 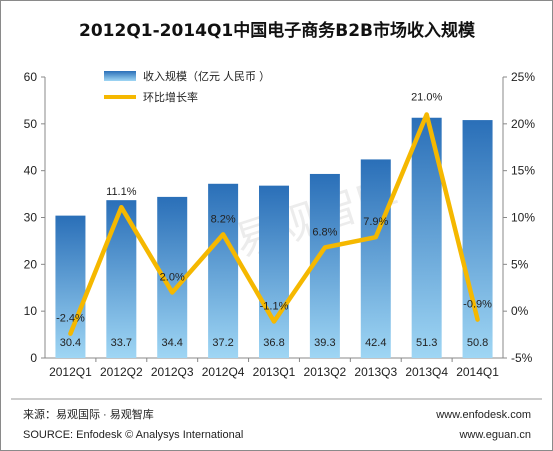 I want to click on left-tick-label: 60, so click(x=31, y=77).